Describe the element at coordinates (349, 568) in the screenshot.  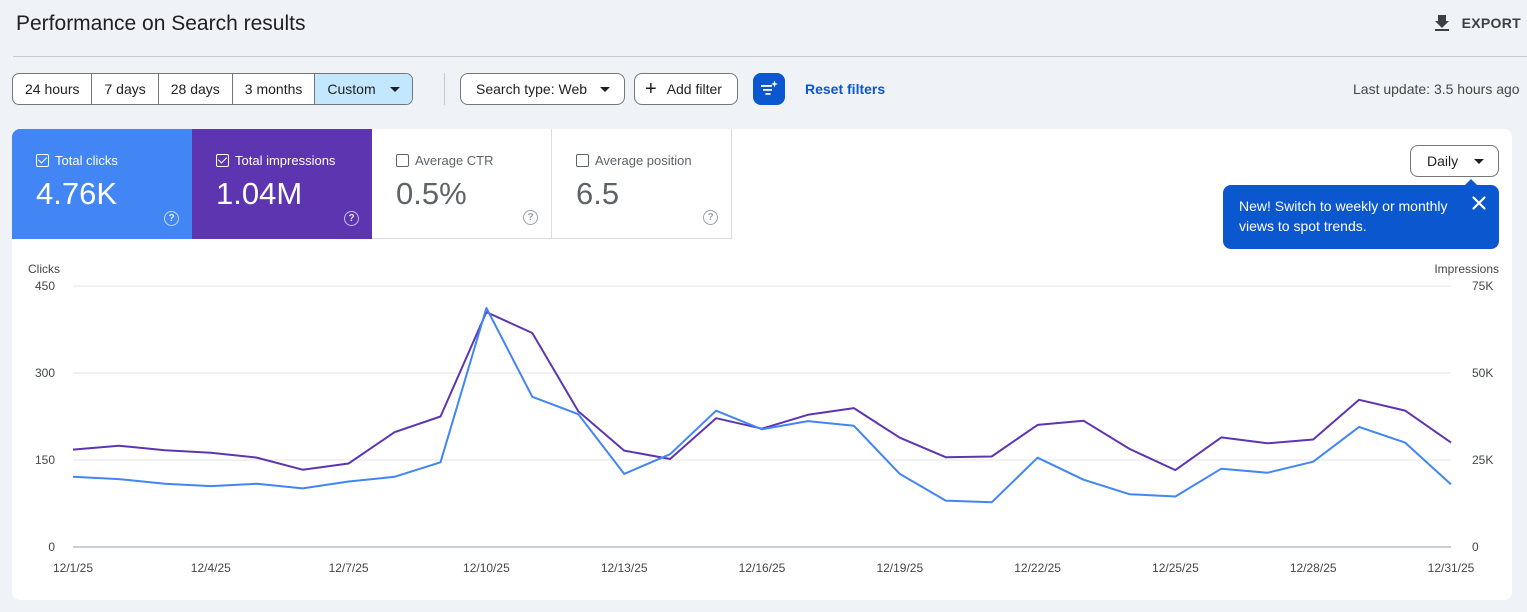
I see `x-tick-label: 12/7/25` at that location.